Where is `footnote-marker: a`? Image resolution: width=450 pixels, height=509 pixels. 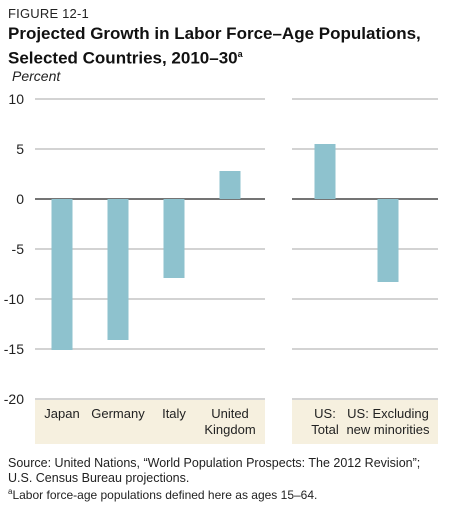
footnote-marker: a is located at coordinates (10, 491).